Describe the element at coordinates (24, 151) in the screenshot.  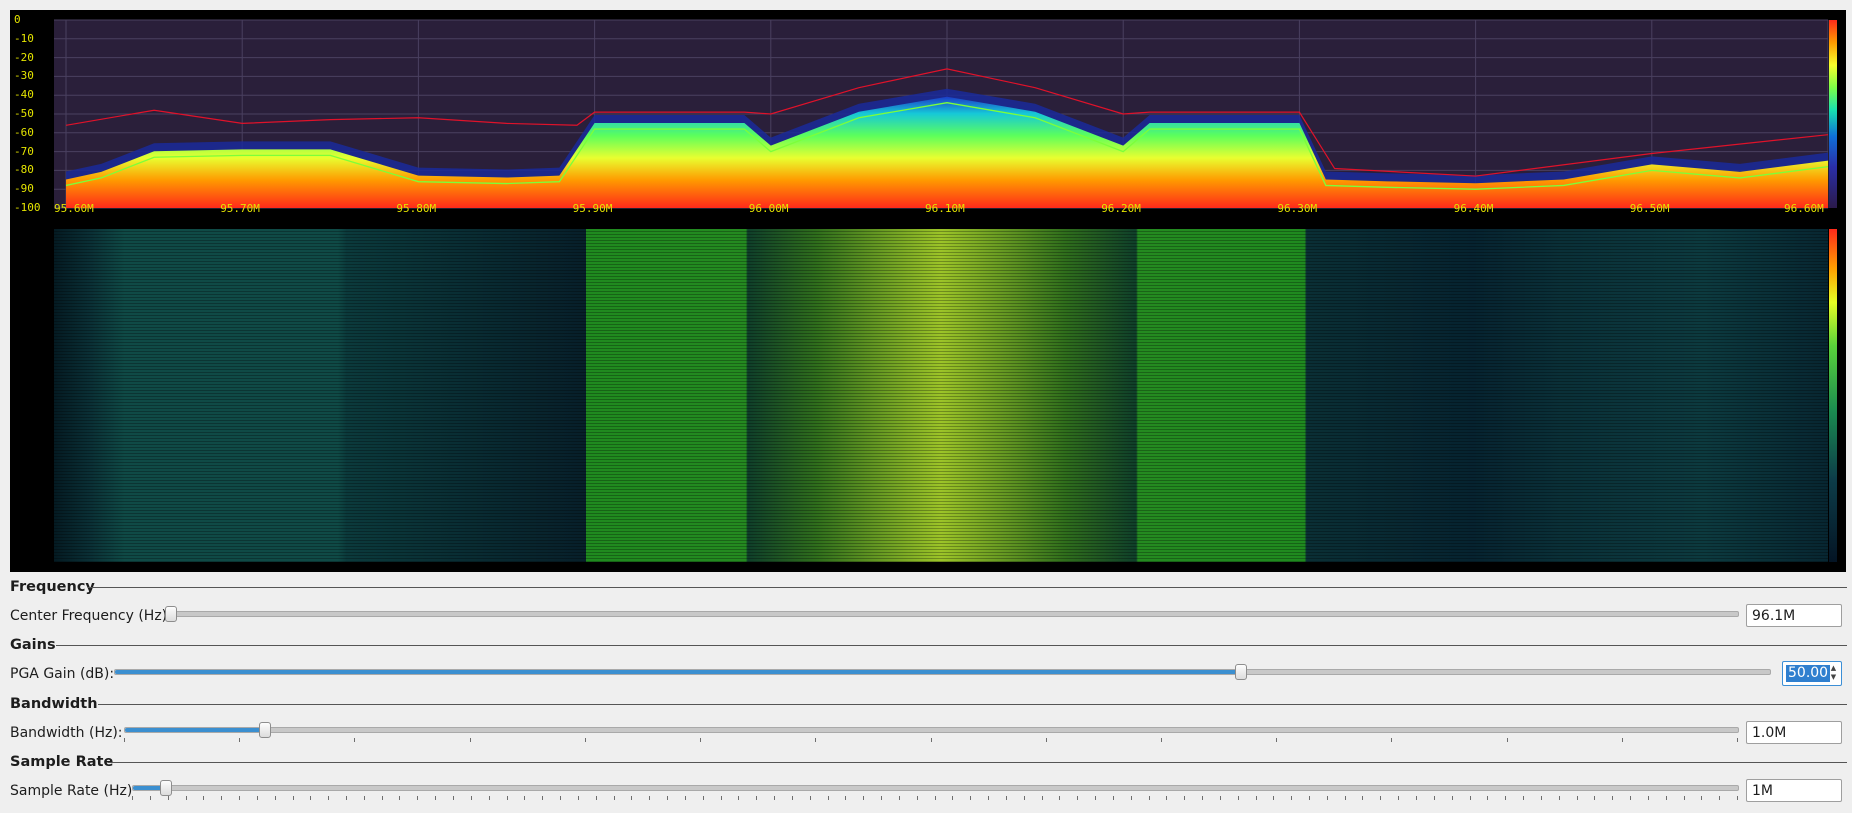
I see `y-tick-label: -70` at that location.